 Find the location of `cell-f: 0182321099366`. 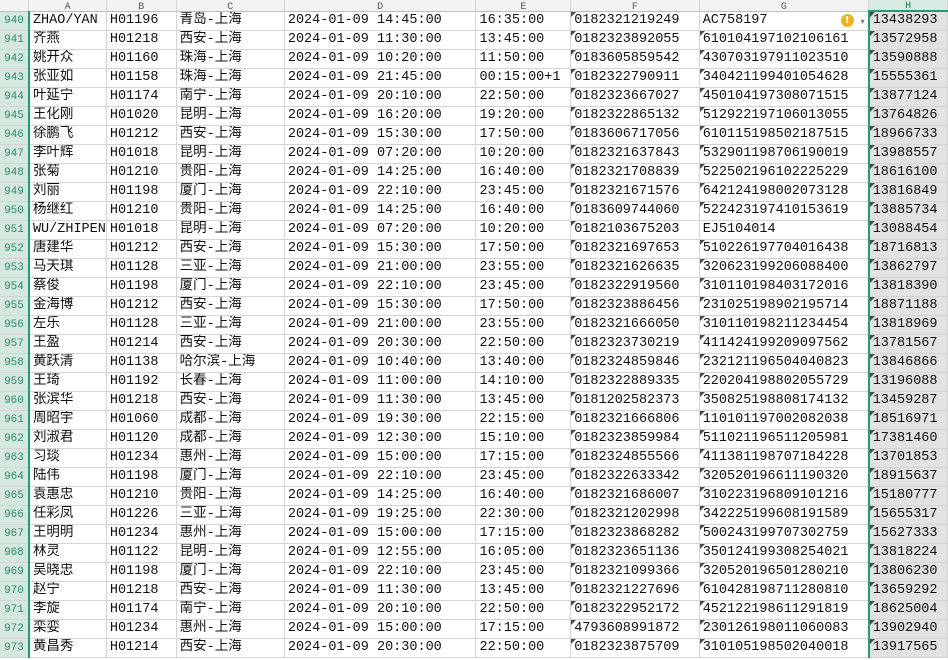

cell-f: 0182321099366 is located at coordinates (635, 572).